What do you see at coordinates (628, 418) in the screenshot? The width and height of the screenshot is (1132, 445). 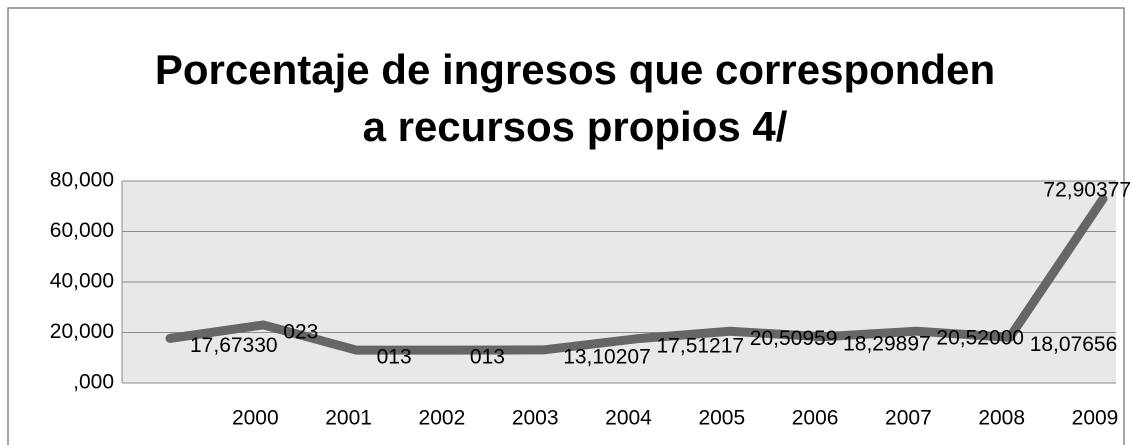 I see `x-tick-label: 2004` at bounding box center [628, 418].